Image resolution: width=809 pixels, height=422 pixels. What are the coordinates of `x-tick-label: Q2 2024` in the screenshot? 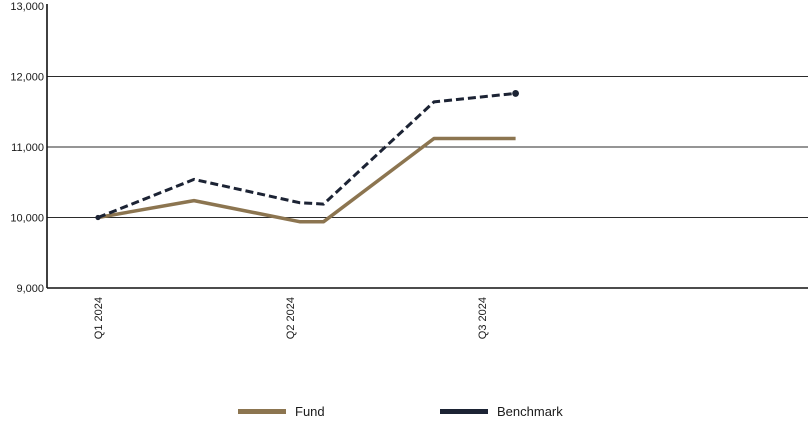 It's located at (291, 318).